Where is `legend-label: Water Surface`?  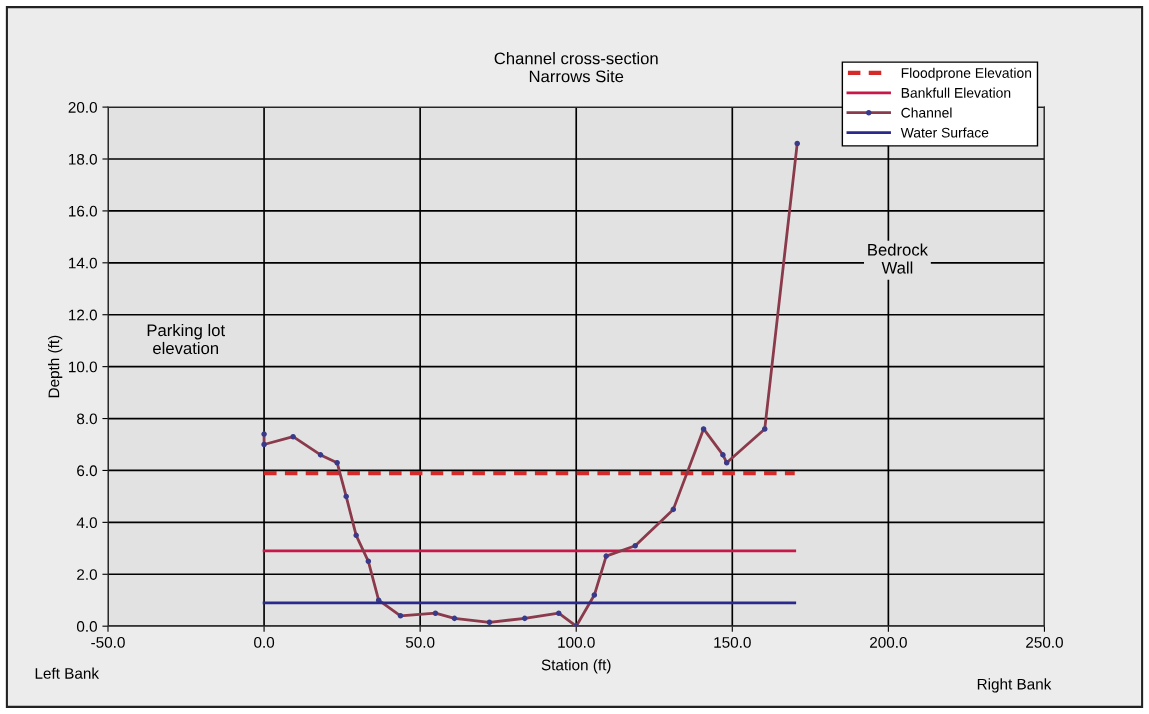
legend-label: Water Surface is located at coordinates (944, 132).